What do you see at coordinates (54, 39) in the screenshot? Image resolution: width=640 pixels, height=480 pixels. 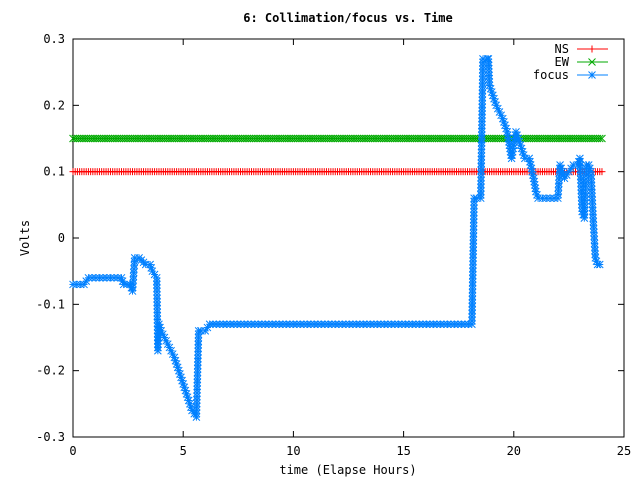 I see `y-tick-label: 0.3` at bounding box center [54, 39].